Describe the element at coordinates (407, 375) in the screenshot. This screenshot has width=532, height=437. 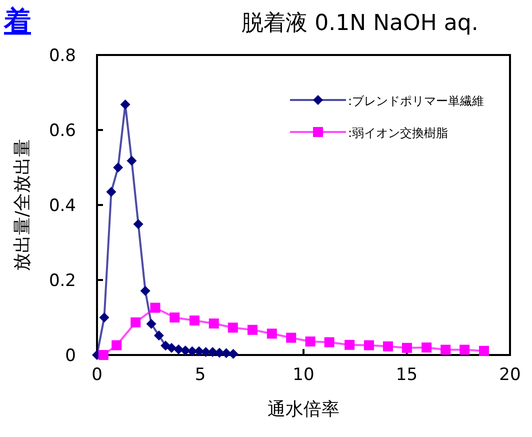
I see `x-tick-label: 15` at that location.